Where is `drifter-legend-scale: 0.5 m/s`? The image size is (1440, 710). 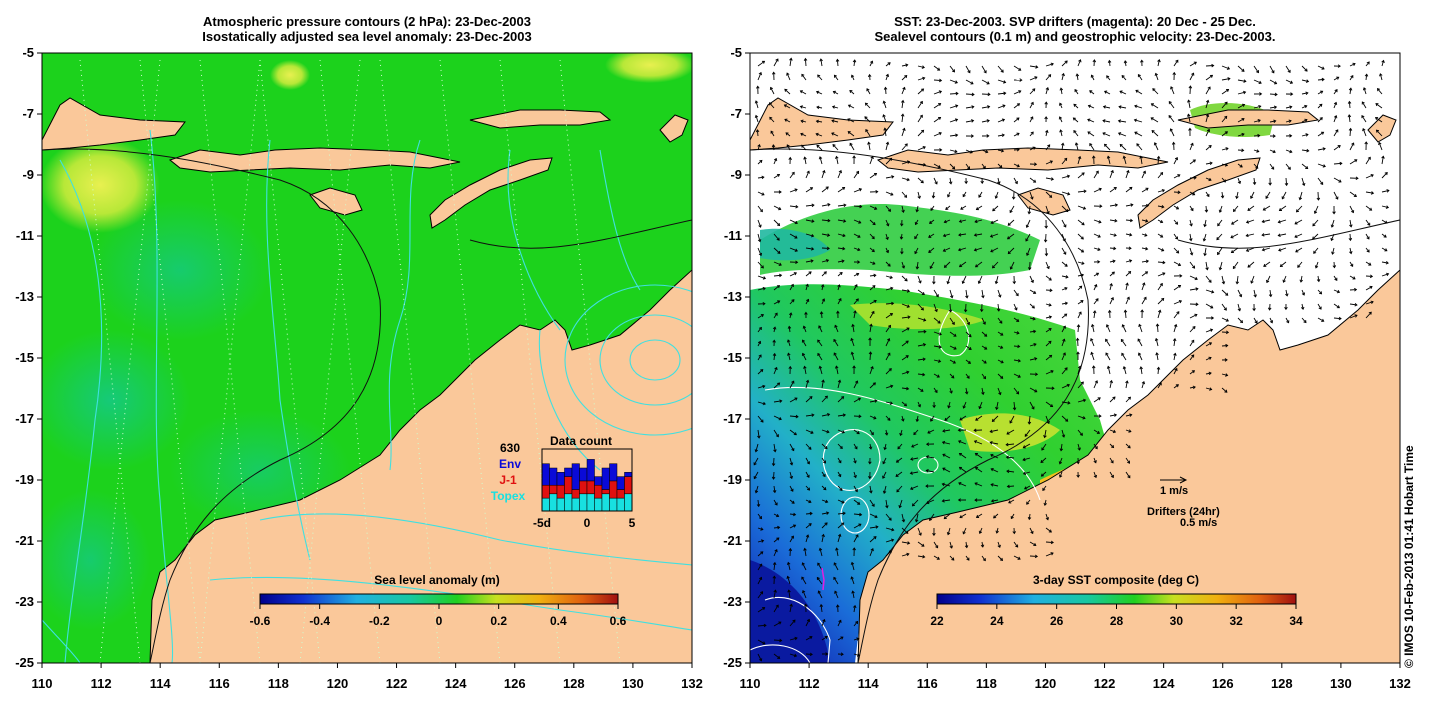 drifter-legend-scale: 0.5 m/s is located at coordinates (1198, 523).